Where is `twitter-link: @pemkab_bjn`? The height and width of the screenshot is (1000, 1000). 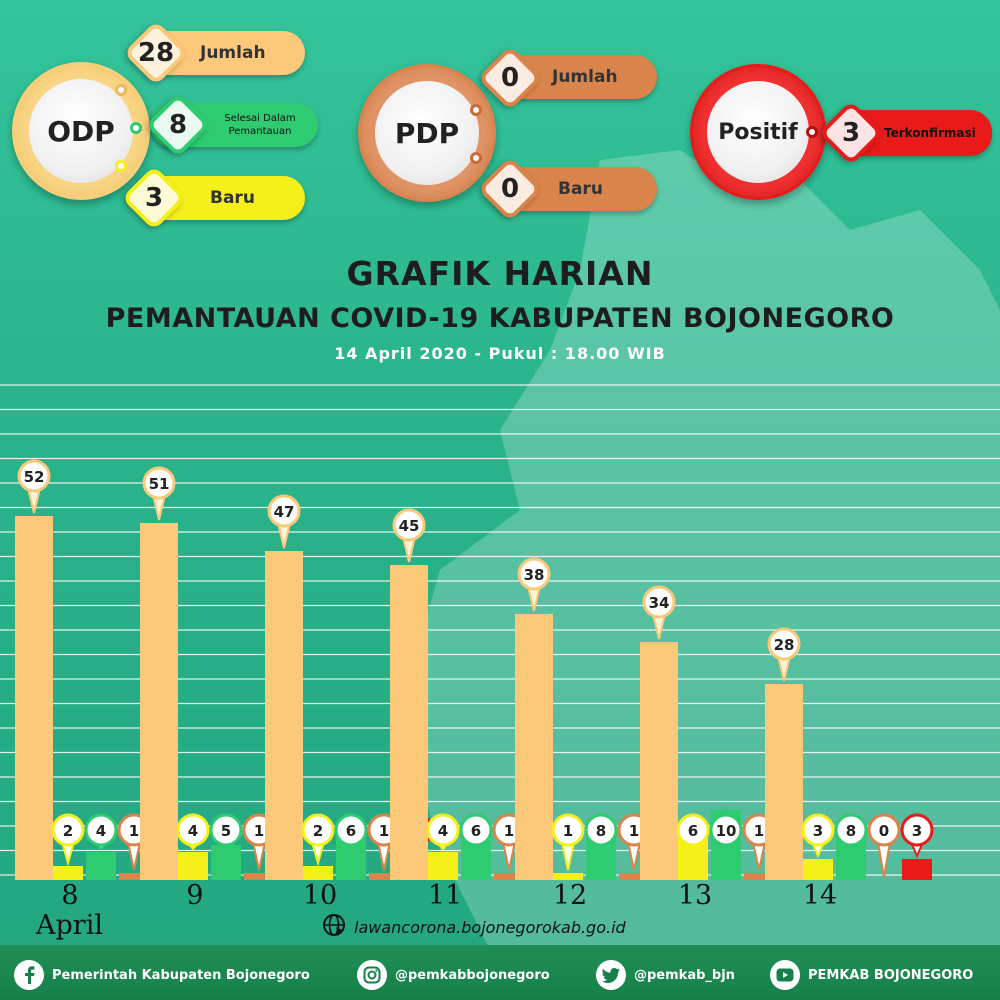
twitter-link: @pemkab_bjn is located at coordinates (665, 975).